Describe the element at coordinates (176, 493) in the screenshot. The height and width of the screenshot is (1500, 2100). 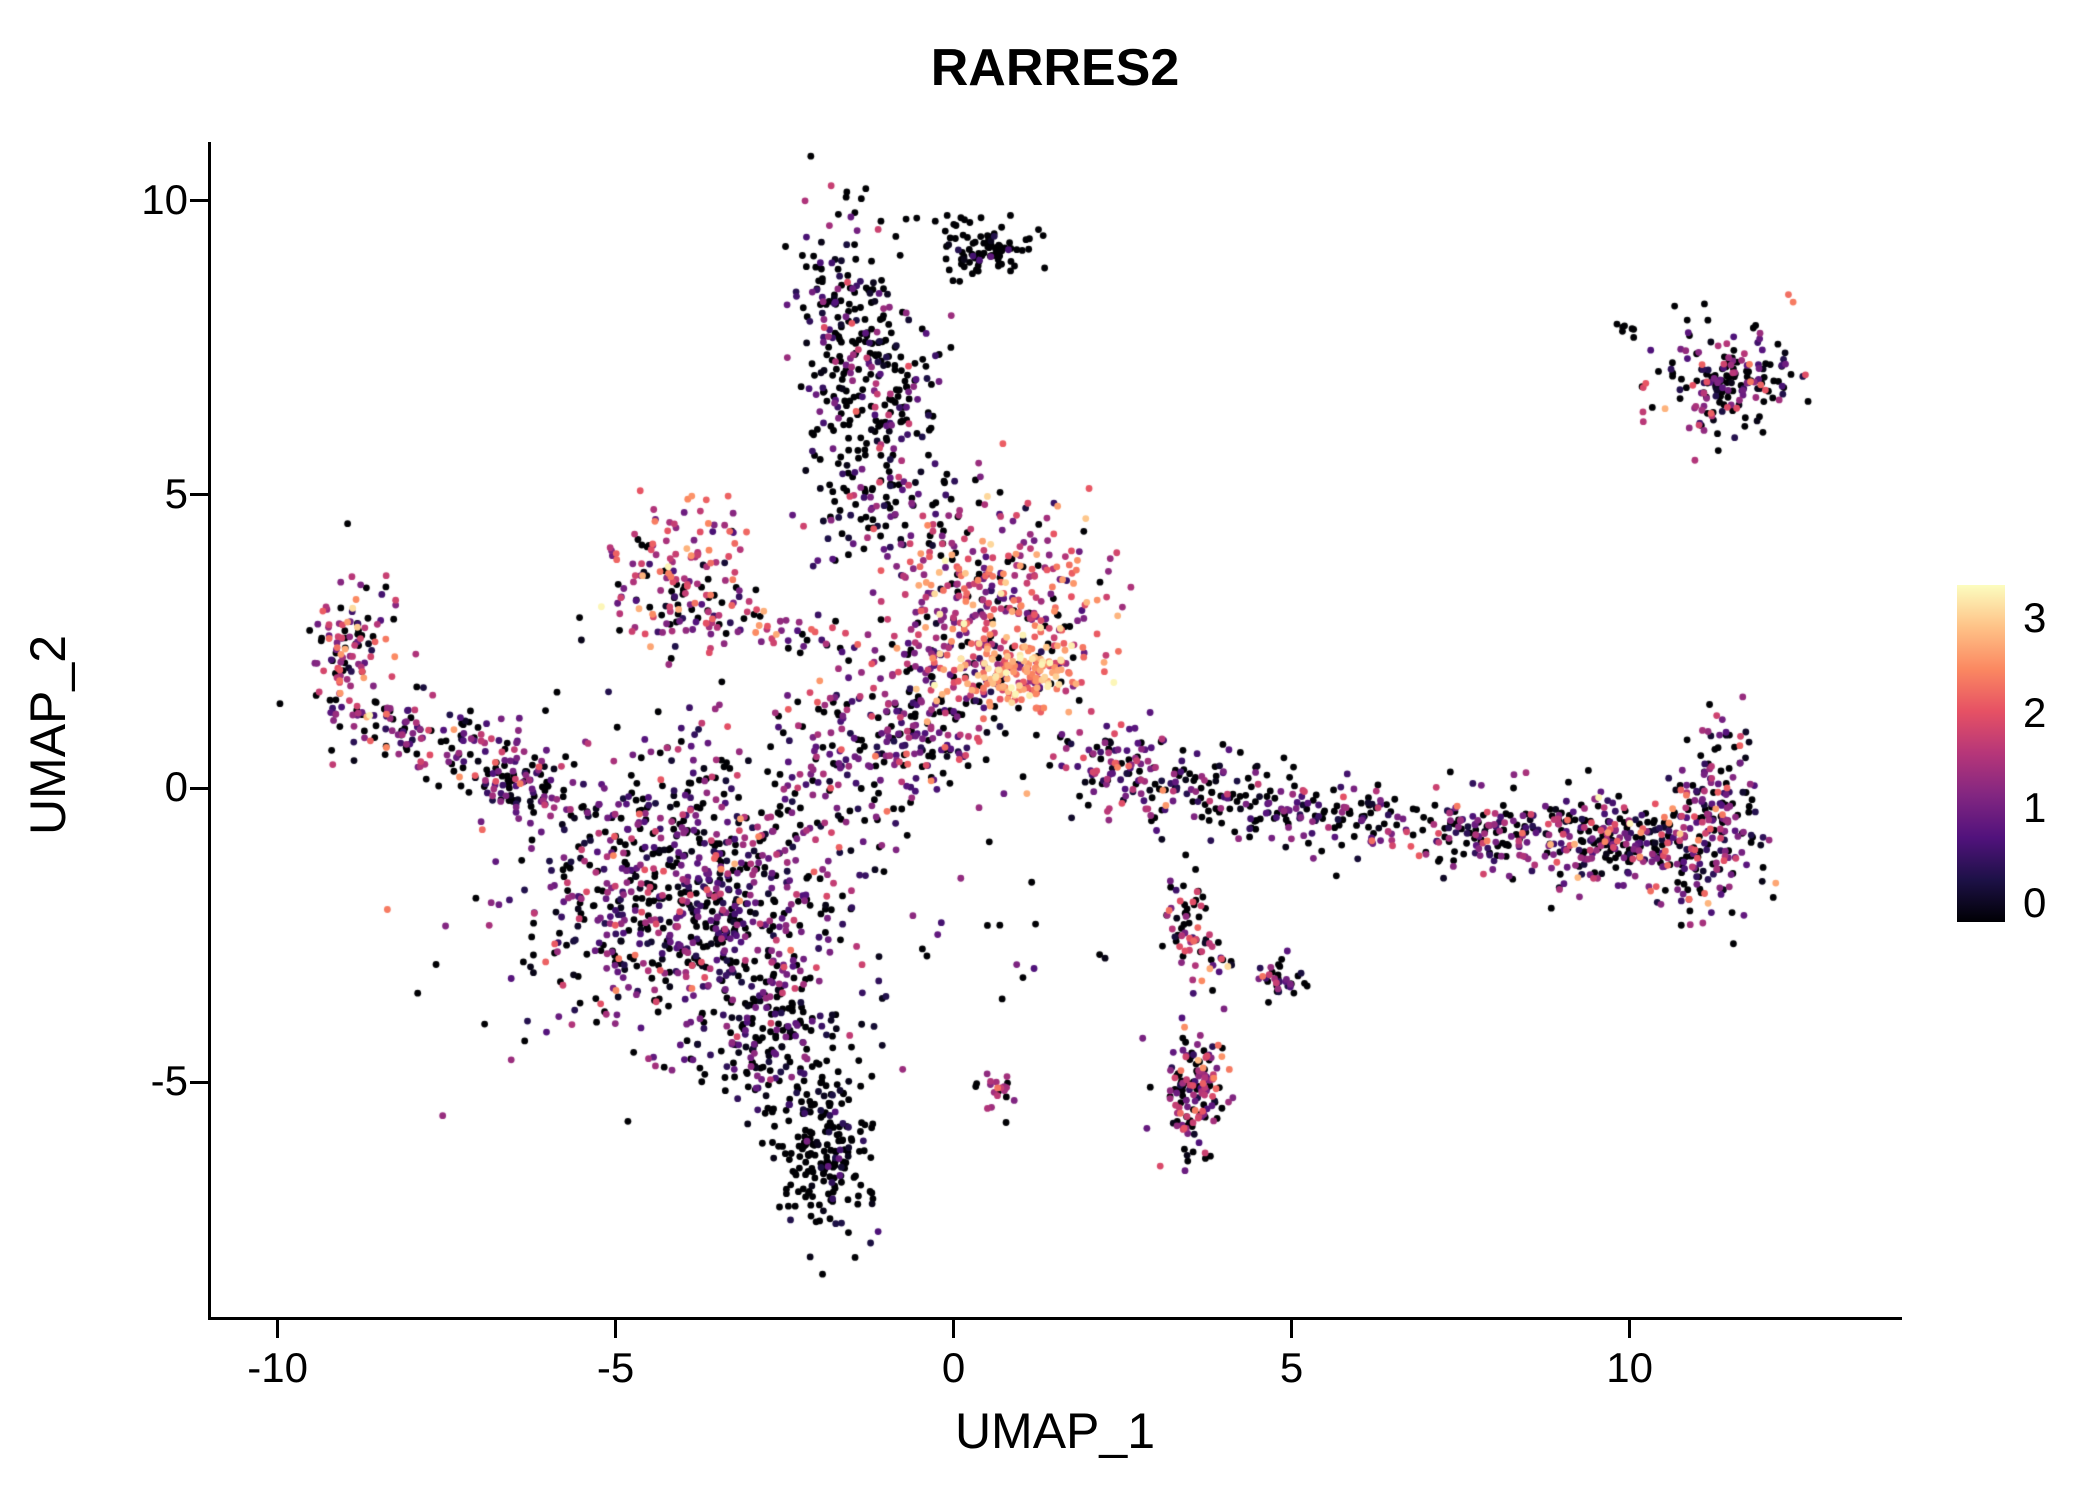
I see `y-tick-label: 5` at that location.